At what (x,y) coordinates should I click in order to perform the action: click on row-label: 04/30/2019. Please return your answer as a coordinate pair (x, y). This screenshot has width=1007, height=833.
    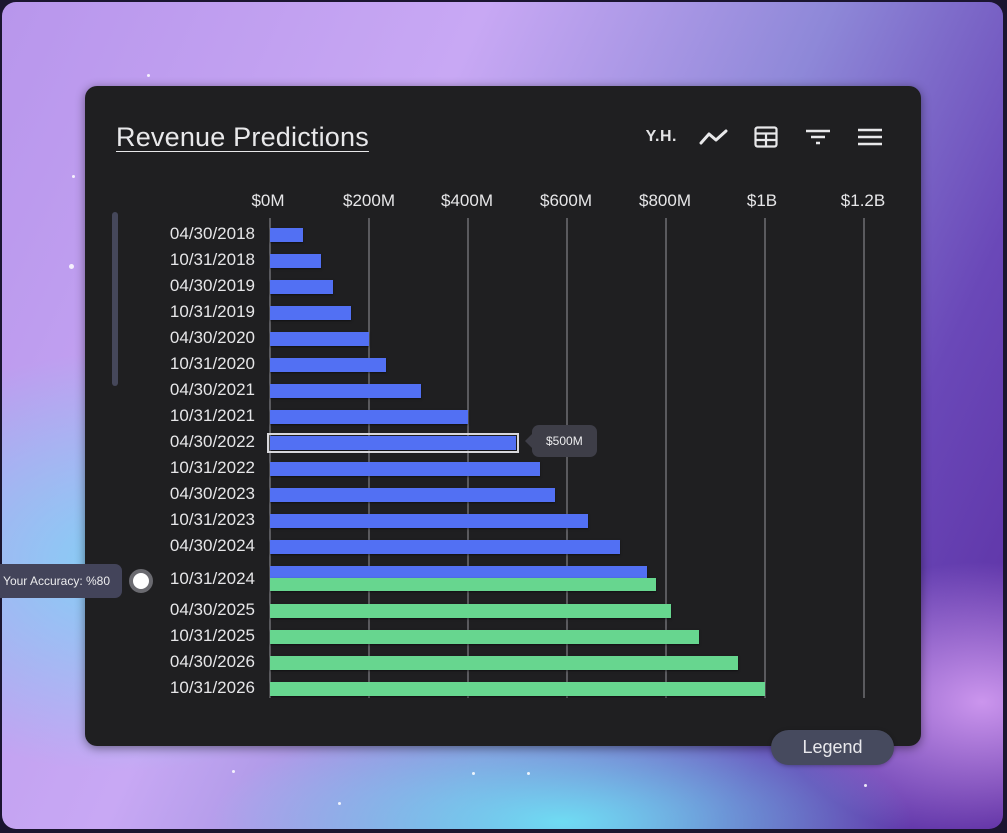
    Looking at the image, I should click on (212, 285).